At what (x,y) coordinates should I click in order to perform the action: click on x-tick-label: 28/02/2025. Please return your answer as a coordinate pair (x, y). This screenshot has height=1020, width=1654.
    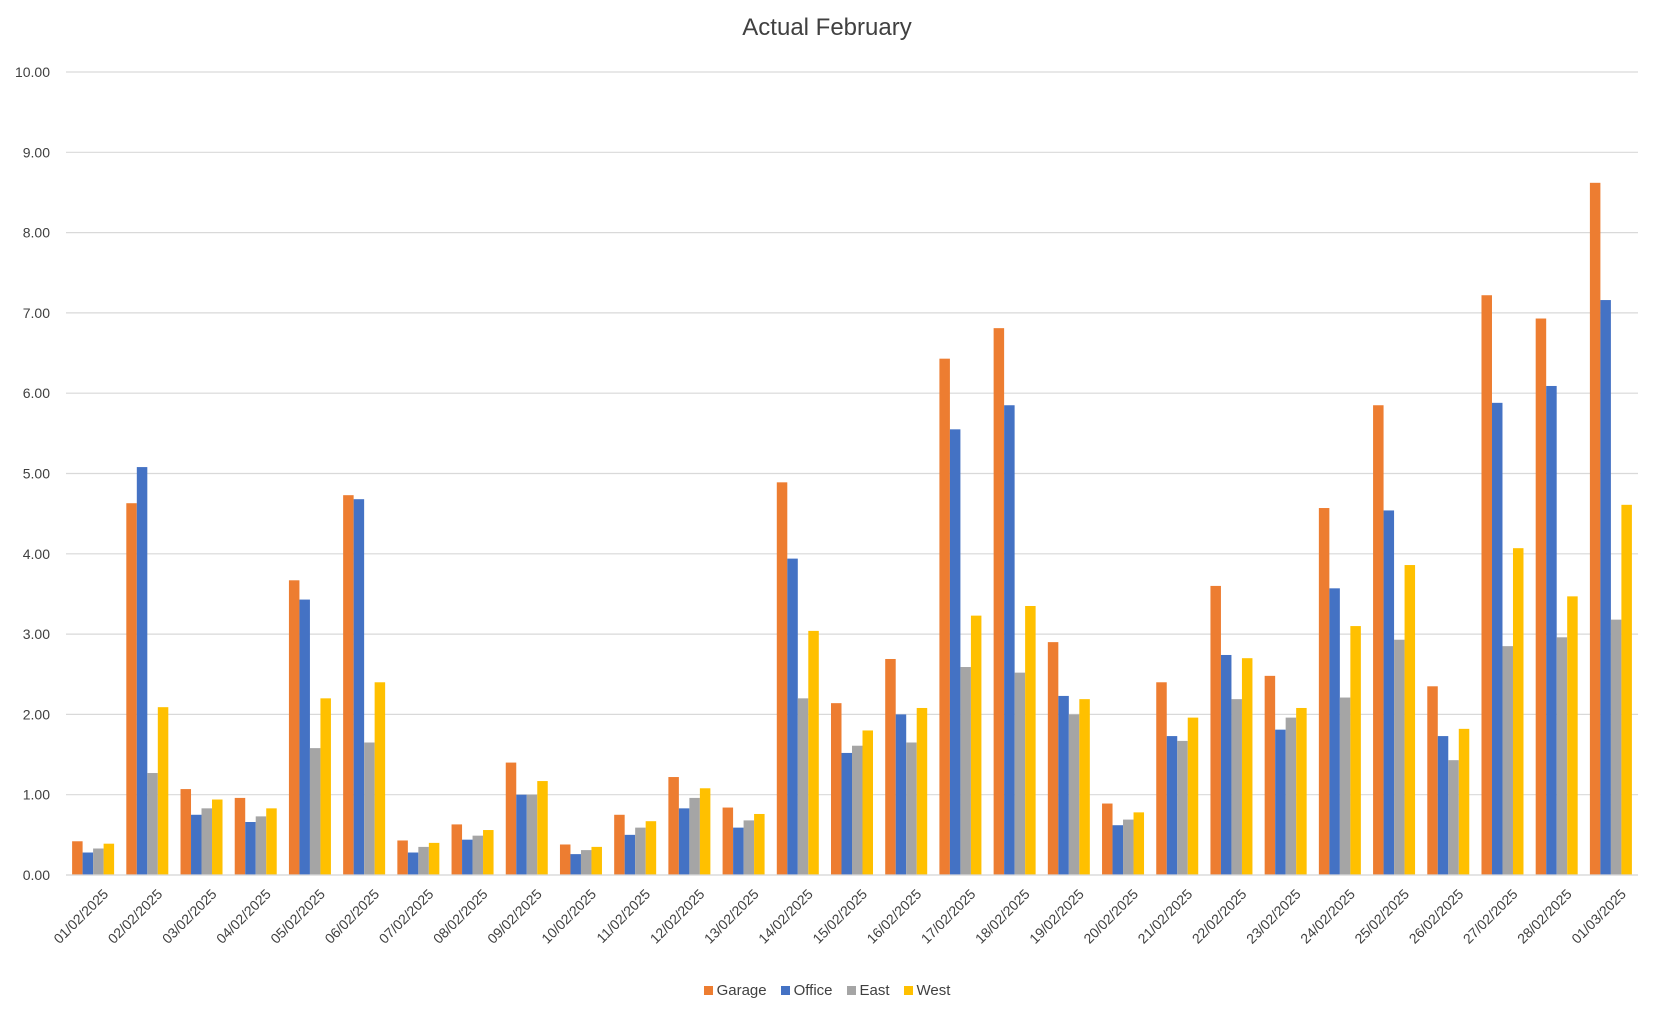
    Looking at the image, I should click on (1544, 916).